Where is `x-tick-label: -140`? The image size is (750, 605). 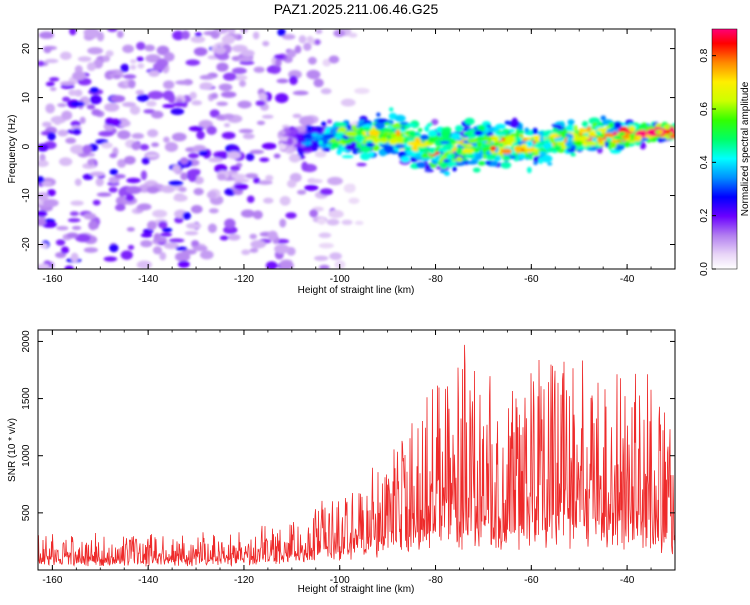
x-tick-label: -140 is located at coordinates (148, 279).